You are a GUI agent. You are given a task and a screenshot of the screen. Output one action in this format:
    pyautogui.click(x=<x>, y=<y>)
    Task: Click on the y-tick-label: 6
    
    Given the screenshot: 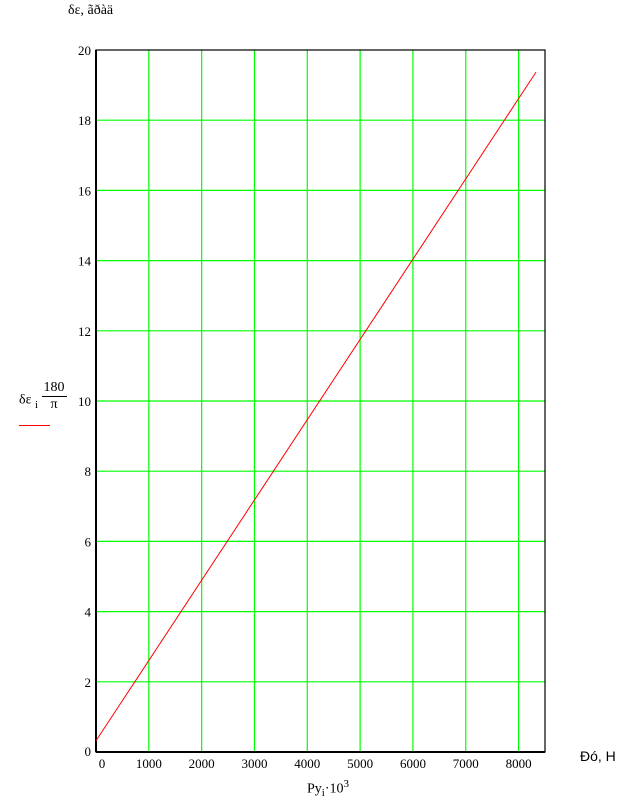 What is the action you would take?
    pyautogui.click(x=88, y=541)
    